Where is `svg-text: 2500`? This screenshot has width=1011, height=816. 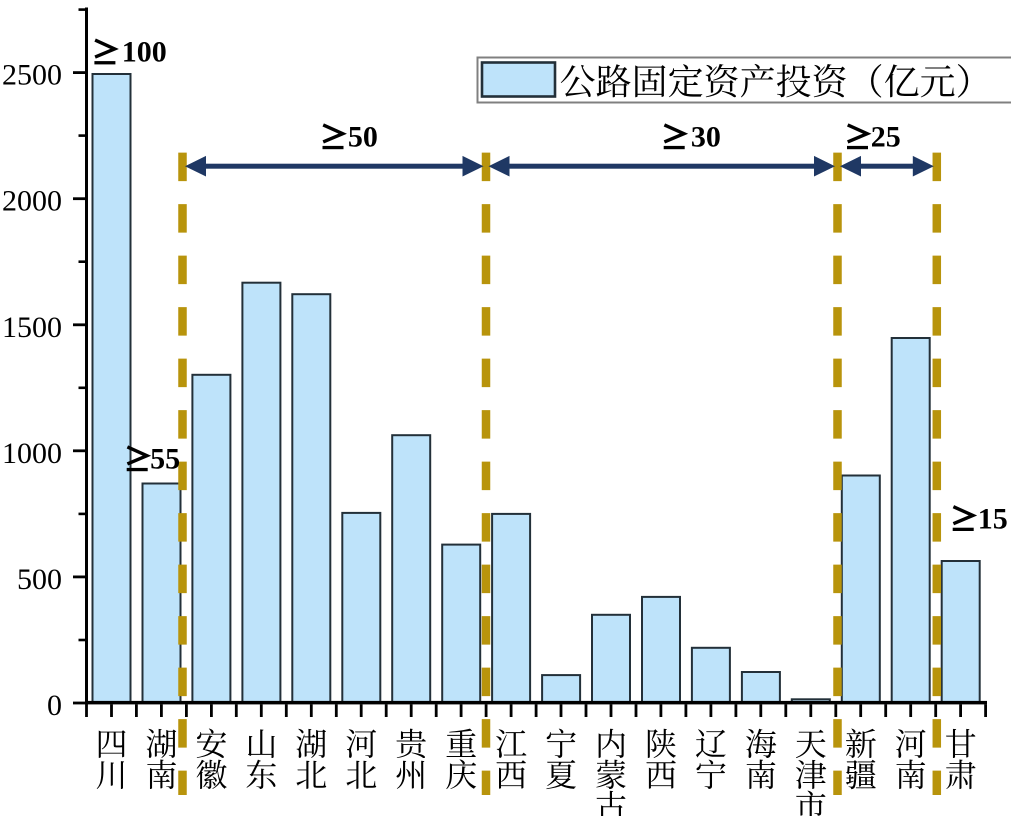
svg-text: 2500 is located at coordinates (32, 75).